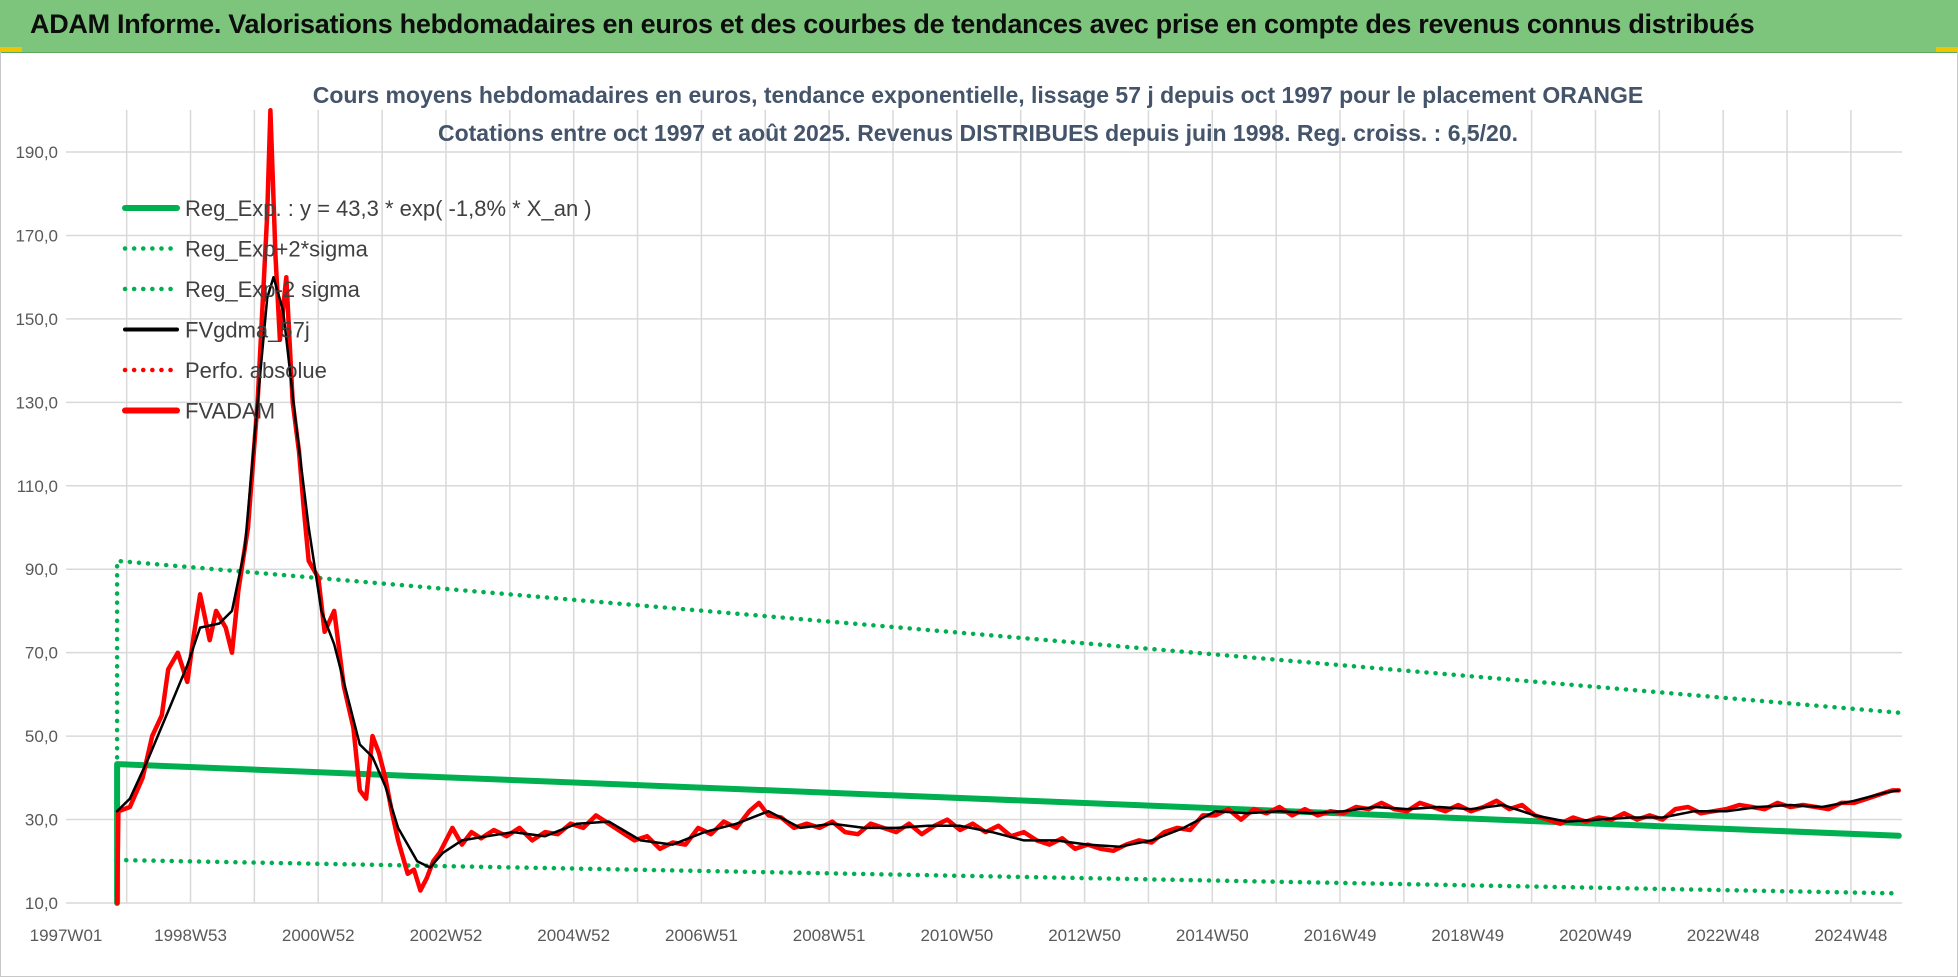 This screenshot has width=1958, height=978. Describe the element at coordinates (41, 903) in the screenshot. I see `y-tick-label-0: 10,0` at that location.